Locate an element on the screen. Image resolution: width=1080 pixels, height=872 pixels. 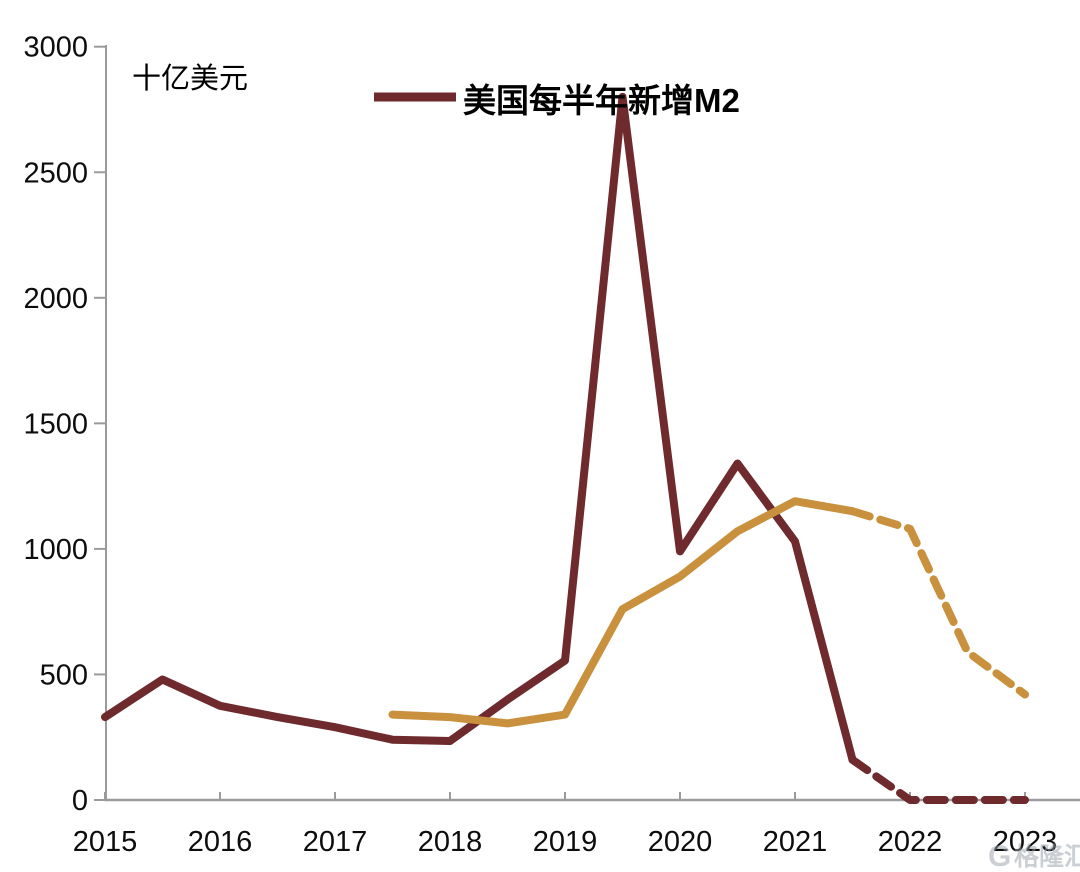
x-tick-label: 2022 is located at coordinates (910, 842).